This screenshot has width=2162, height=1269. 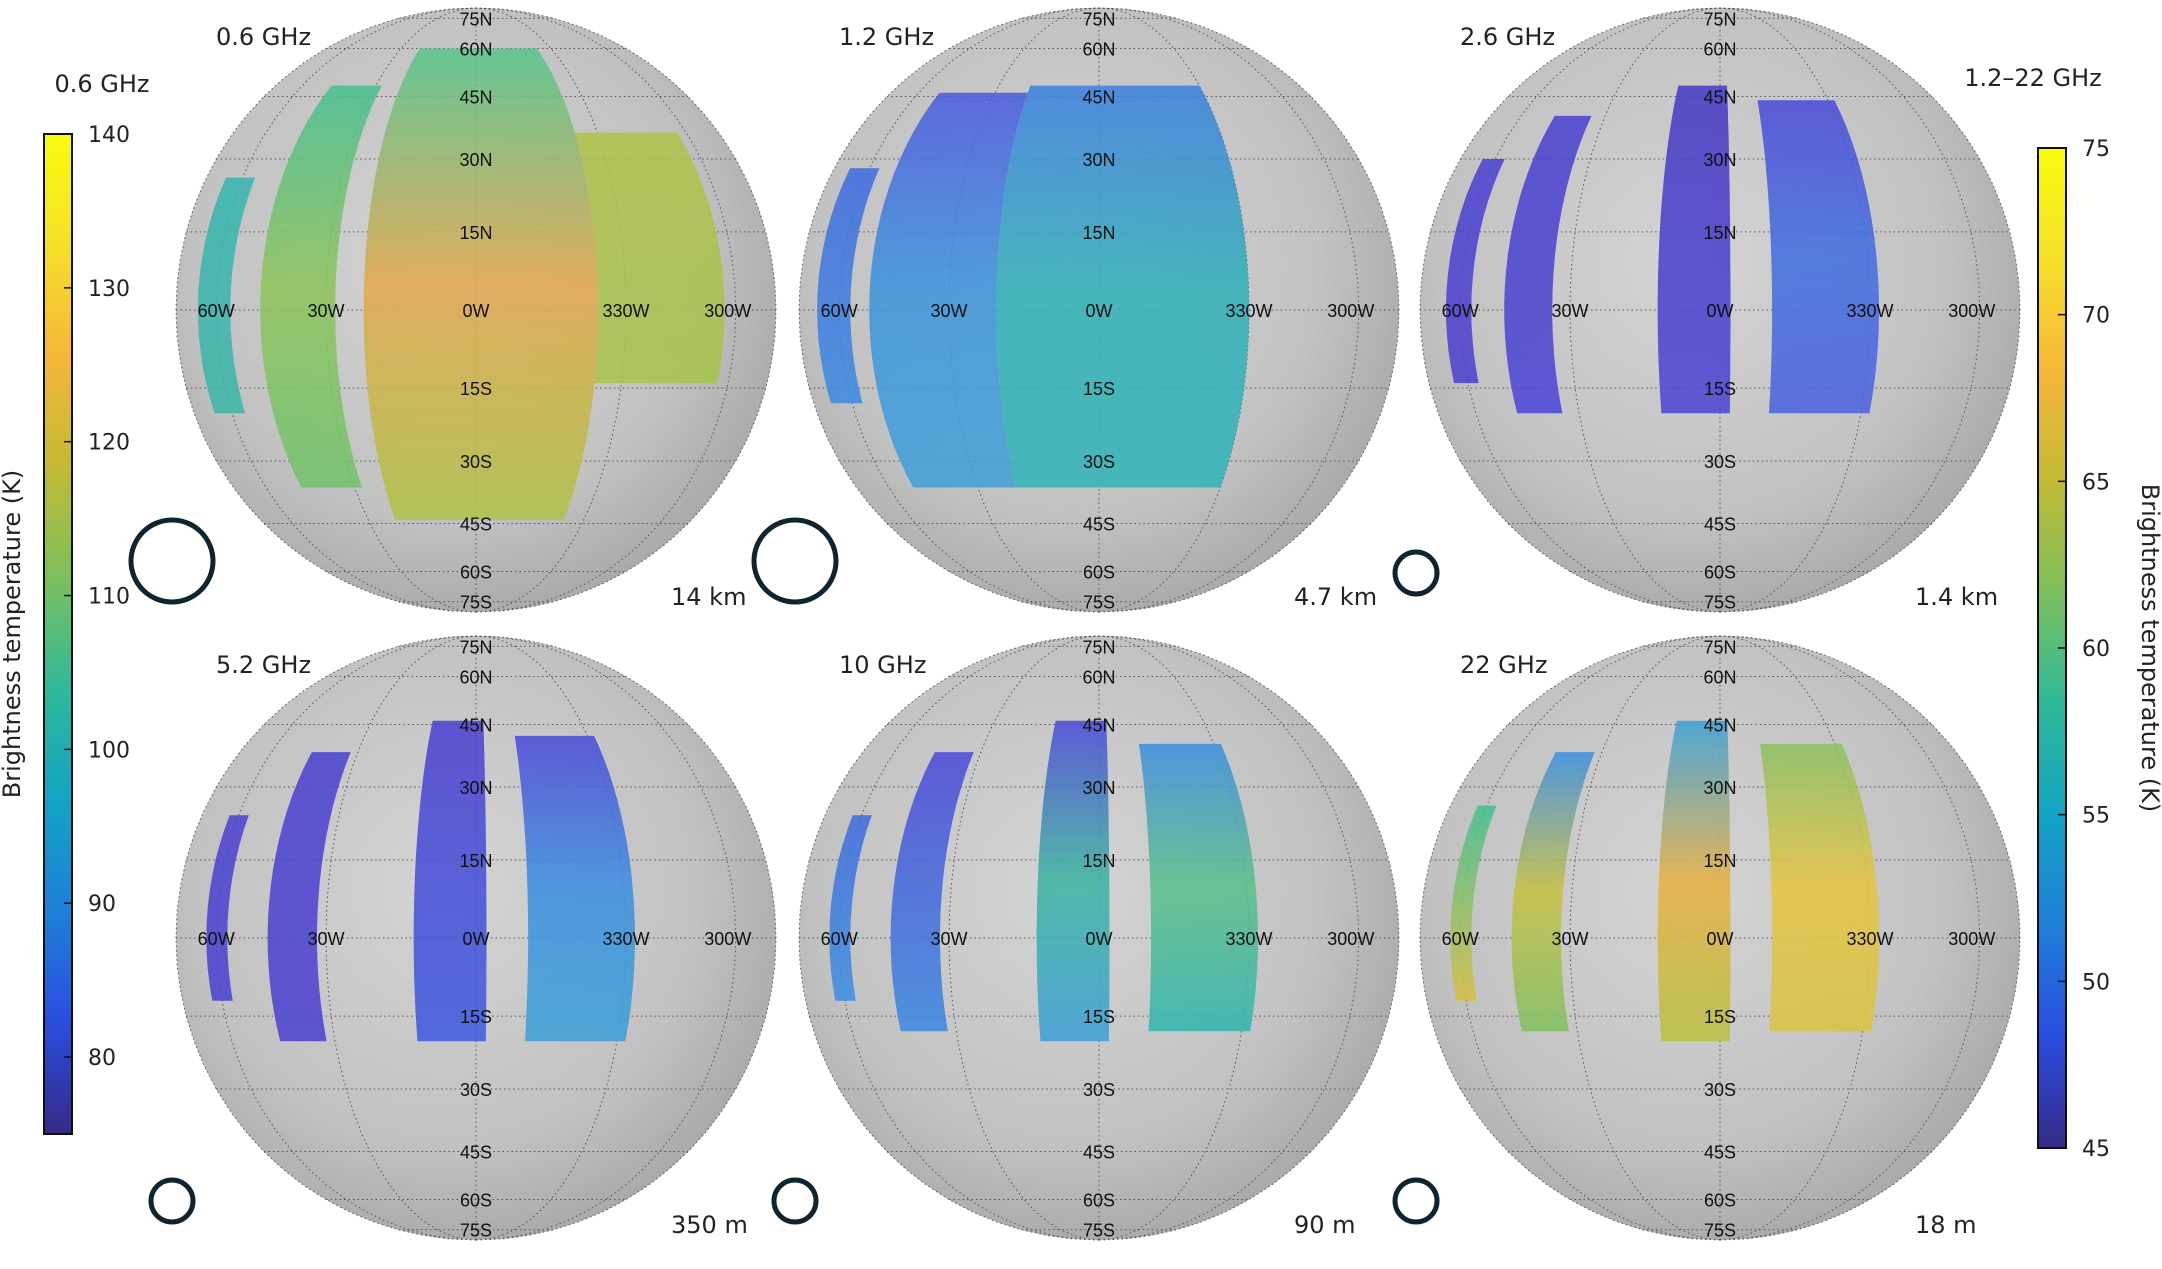 I want to click on colorbar-left-label: Brightness temperature (K), so click(x=13, y=634).